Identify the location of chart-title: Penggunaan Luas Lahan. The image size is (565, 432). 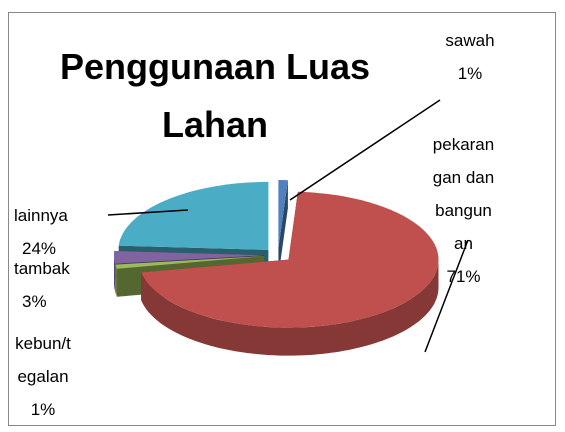
(215, 95).